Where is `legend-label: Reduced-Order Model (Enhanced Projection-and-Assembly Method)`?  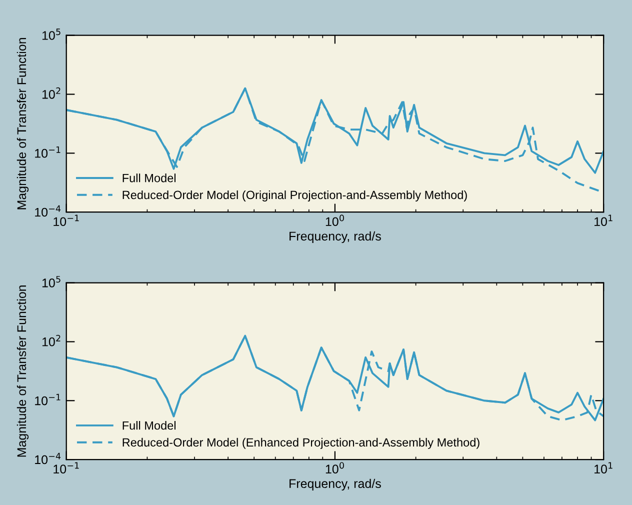 legend-label: Reduced-Order Model (Enhanced Projection-and-Assembly Method) is located at coordinates (301, 443).